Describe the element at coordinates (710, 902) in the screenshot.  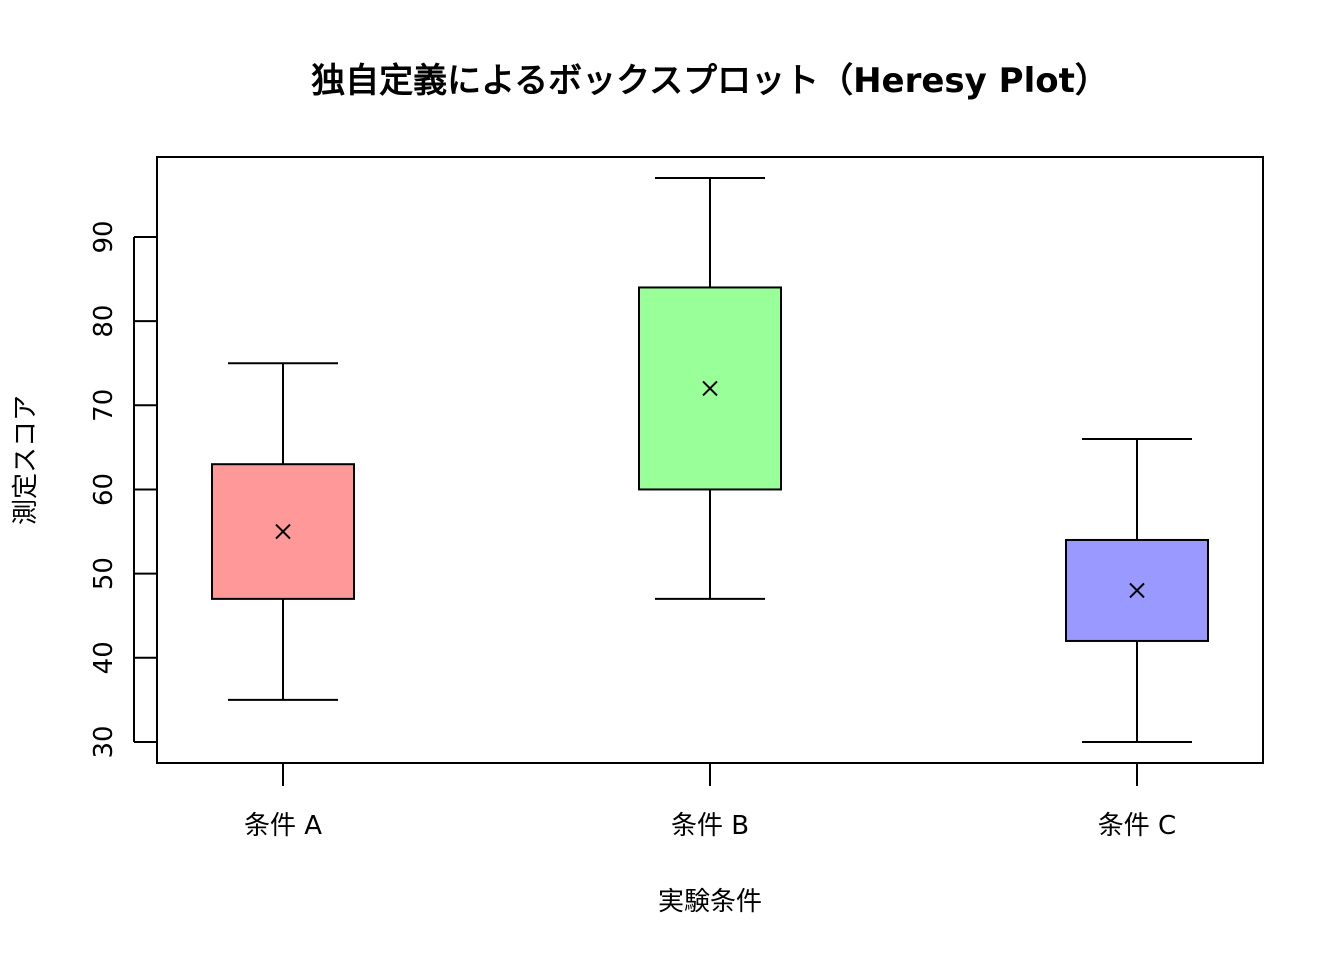
I see `x-axis-title: 実験条件` at that location.